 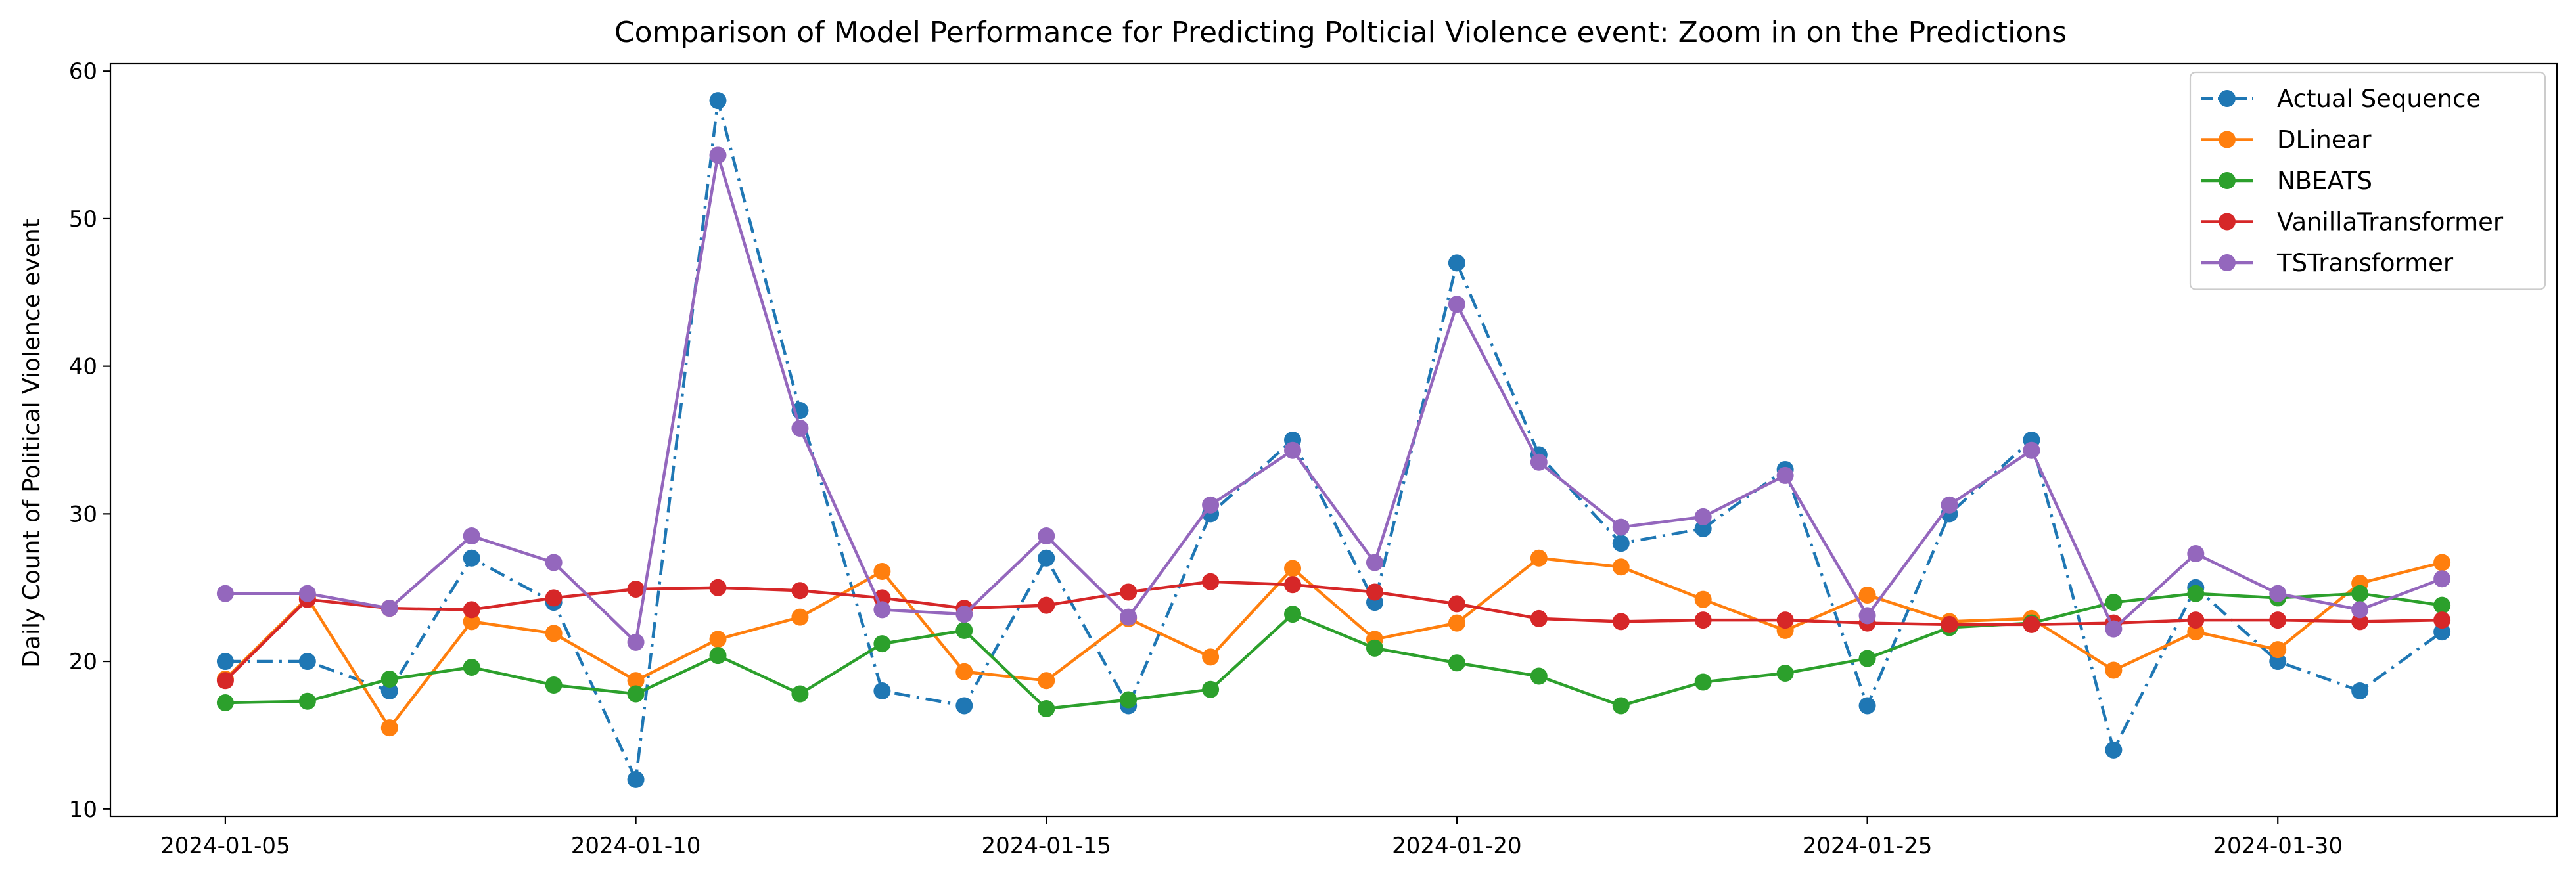 I want to click on y-tick-label: 10, so click(x=83, y=810).